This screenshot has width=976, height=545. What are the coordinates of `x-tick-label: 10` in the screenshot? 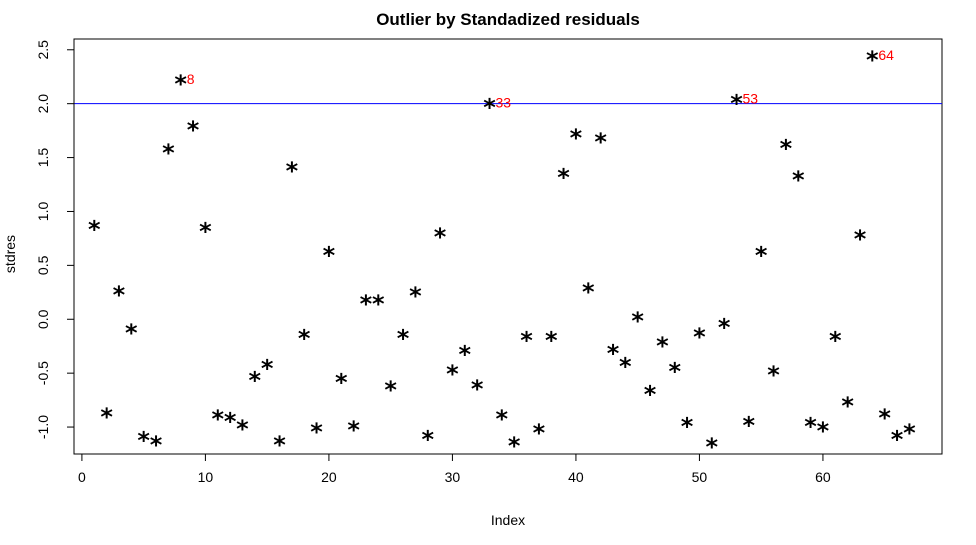 It's located at (206, 477).